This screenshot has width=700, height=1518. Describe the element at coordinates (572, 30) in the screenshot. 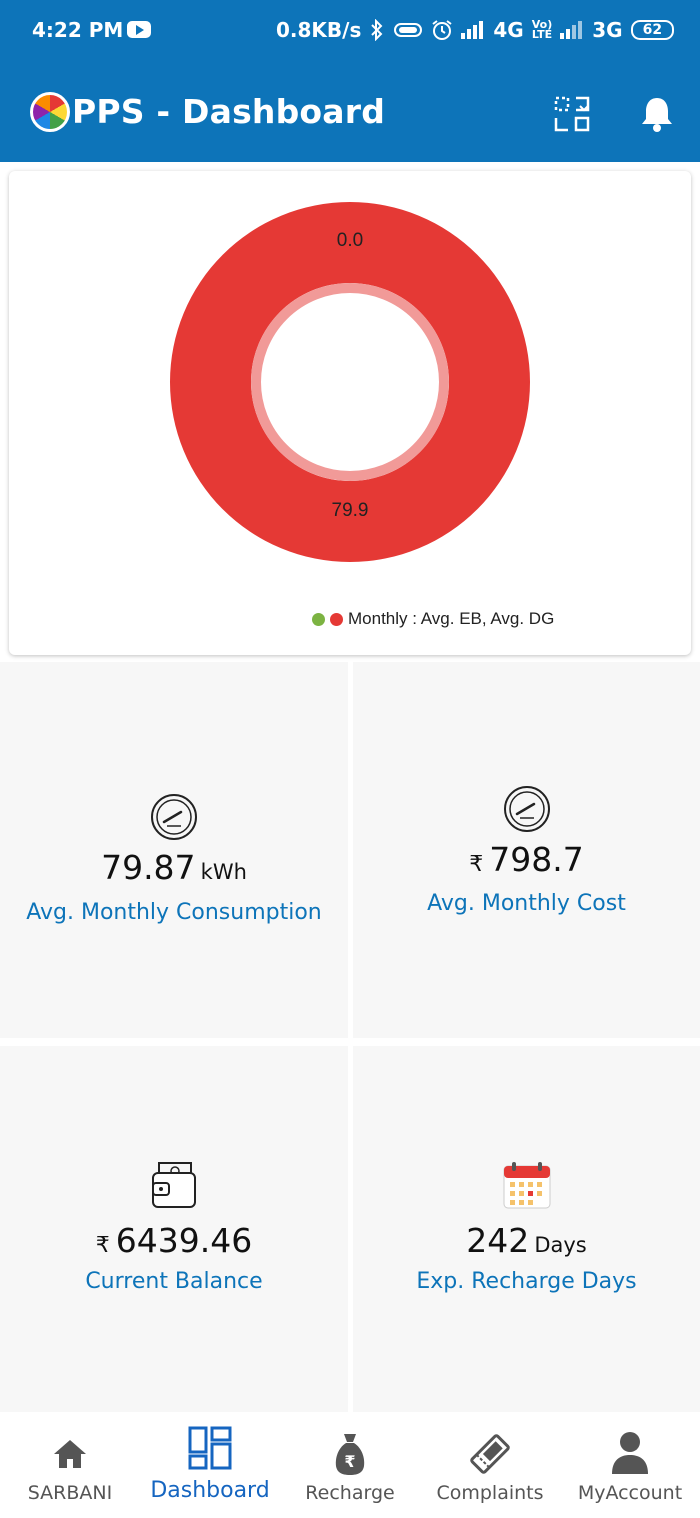

I see `signal2-icon` at that location.